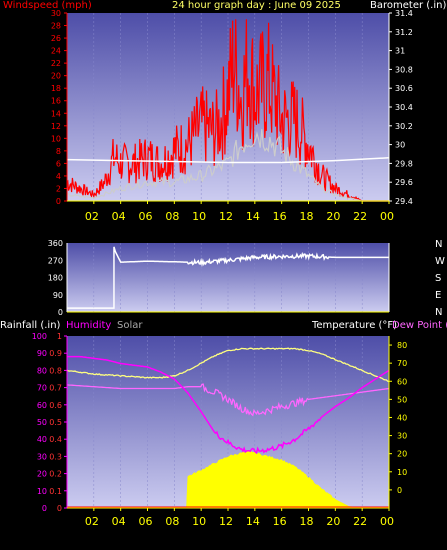 Image resolution: width=447 pixels, height=550 pixels. I want to click on baro-tick-label: 29.8, so click(404, 163).